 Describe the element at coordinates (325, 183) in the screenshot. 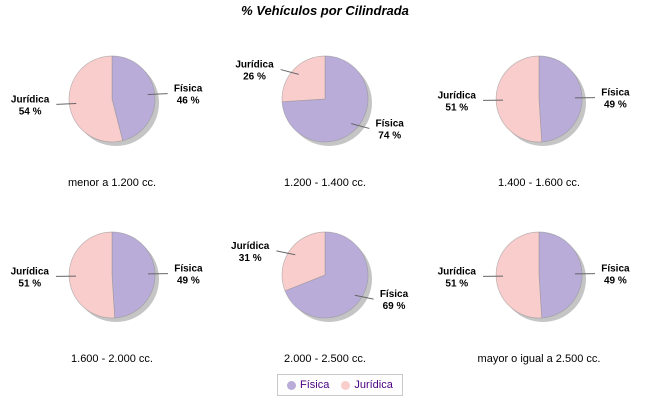

I see `pie-caption: 1.200 - 1.400 cc.` at that location.